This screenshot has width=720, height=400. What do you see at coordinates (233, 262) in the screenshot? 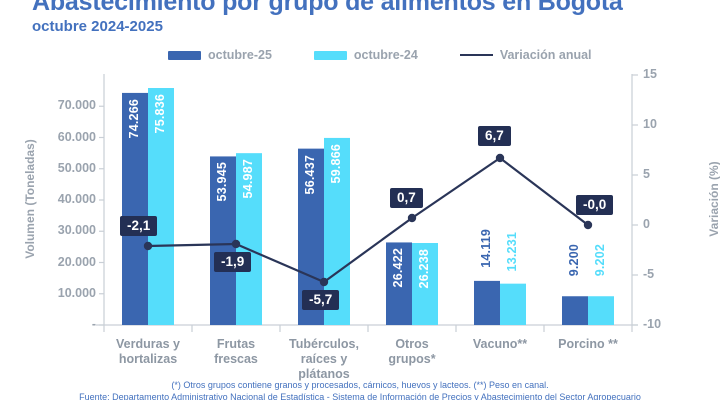
I see `variation-callout: -1,9` at bounding box center [233, 262].